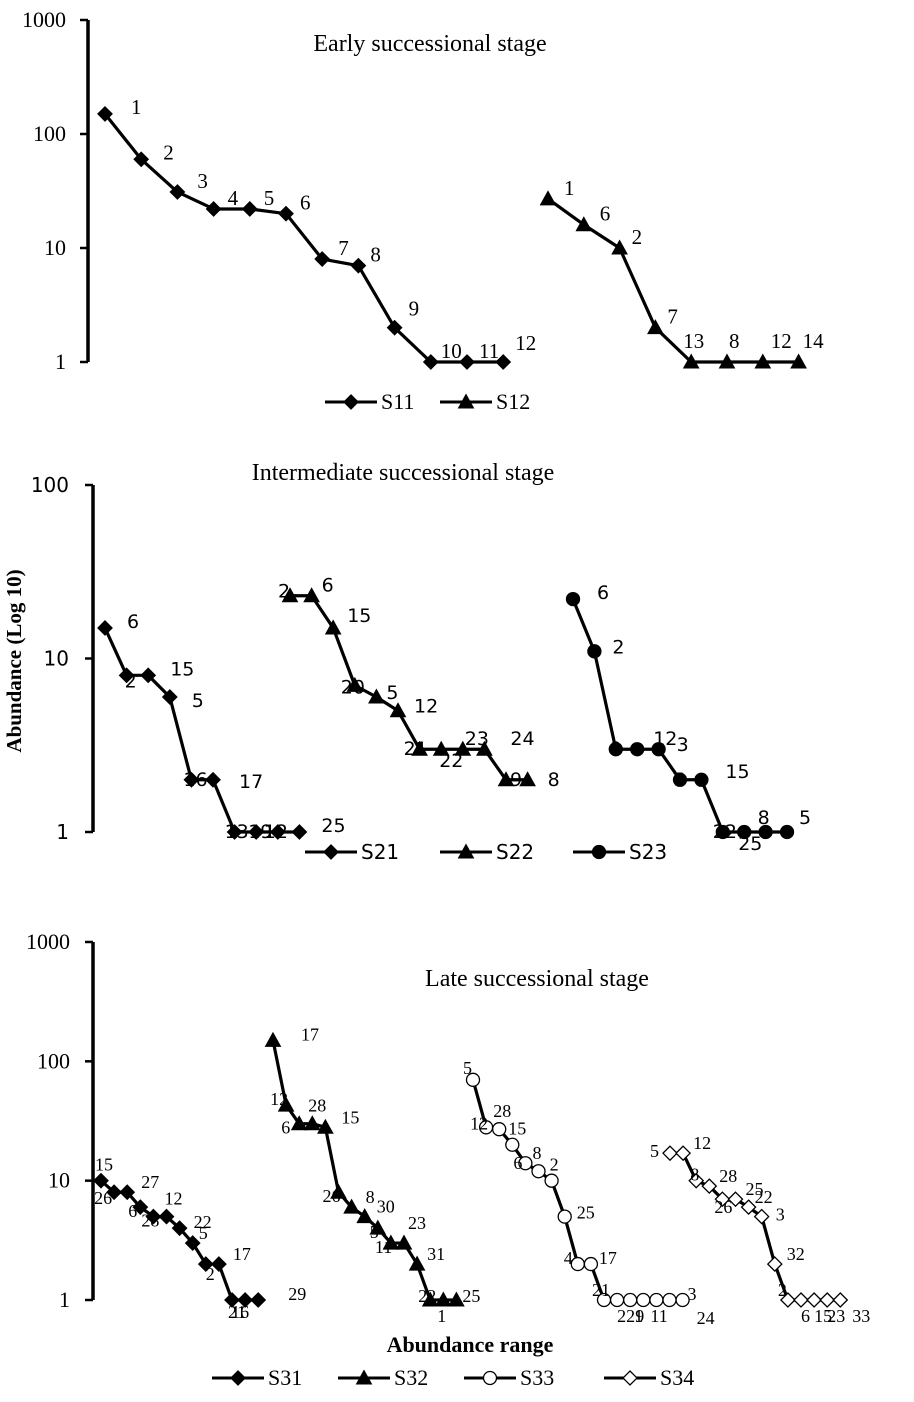 This screenshot has width=914, height=1402. Describe the element at coordinates (608, 1258) in the screenshot. I see `species-label: 17` at that location.